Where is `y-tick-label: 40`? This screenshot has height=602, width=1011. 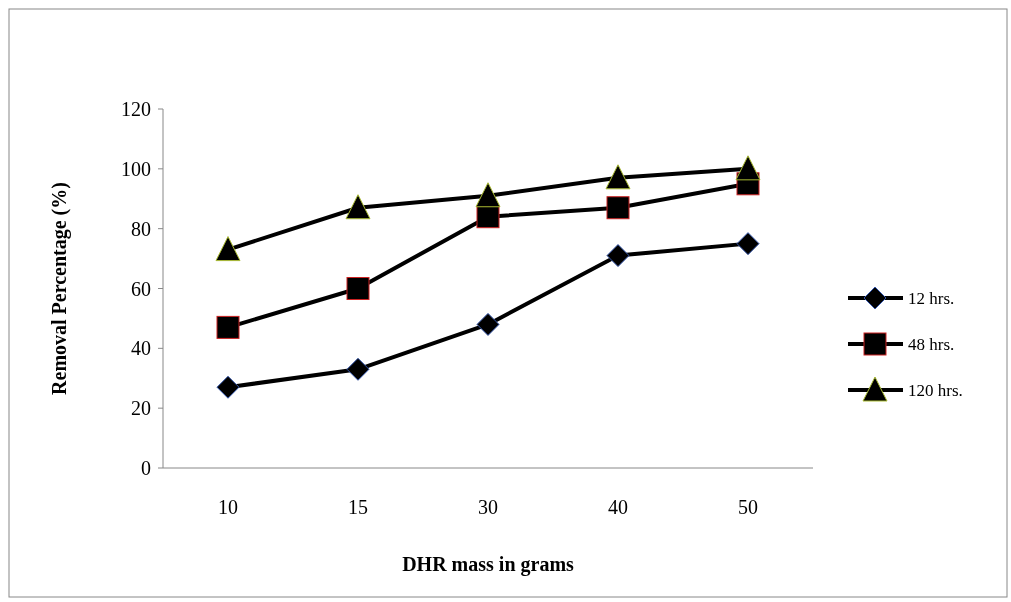
y-tick-label: 40 is located at coordinates (141, 348).